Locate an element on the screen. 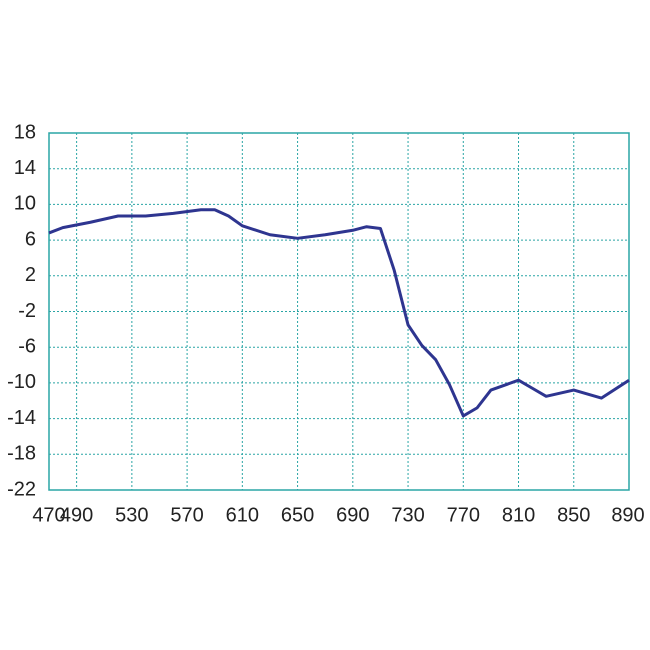 This screenshot has width=650, height=650. x-tick-label: 770 is located at coordinates (463, 515).